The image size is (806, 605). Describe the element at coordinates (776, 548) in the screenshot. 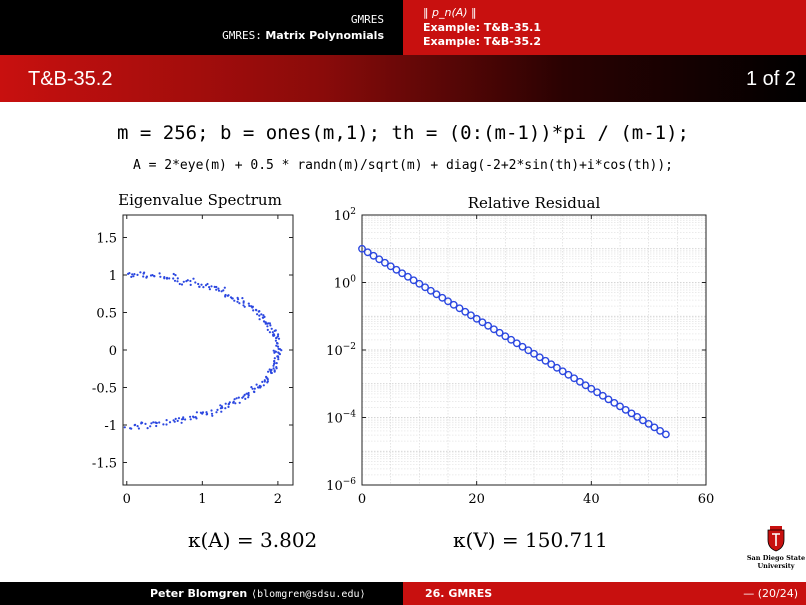

I see `sdsu-logo: San Diego State University` at that location.